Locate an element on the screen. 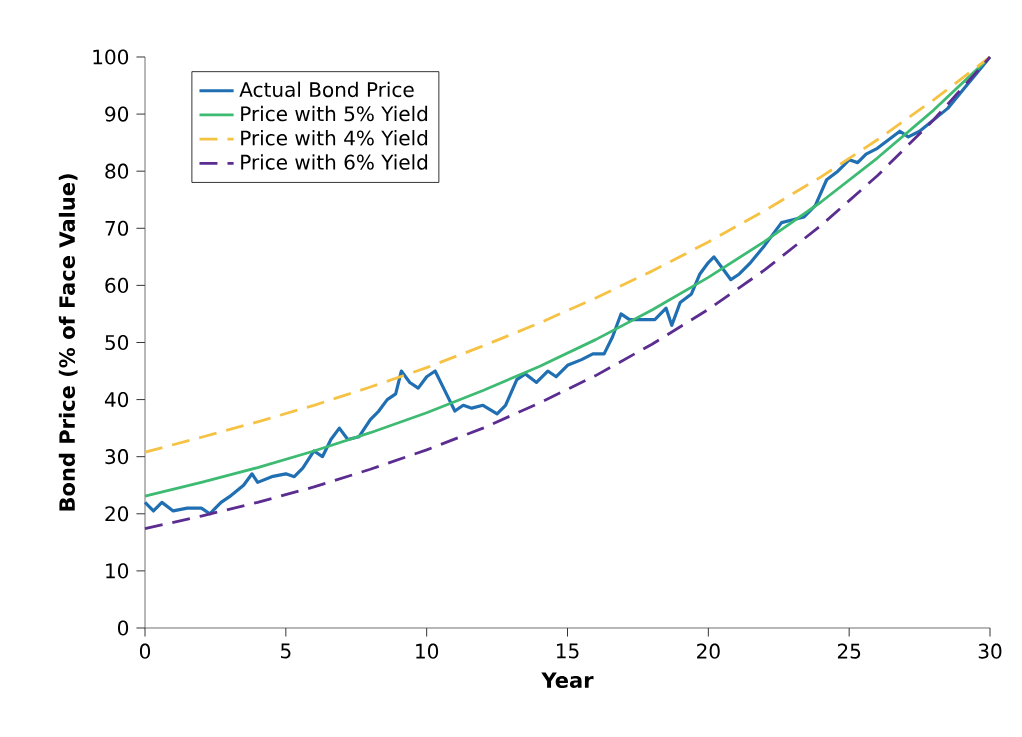 Image resolution: width=1022 pixels, height=737 pixels. y-tick-label: 70 is located at coordinates (117, 228).